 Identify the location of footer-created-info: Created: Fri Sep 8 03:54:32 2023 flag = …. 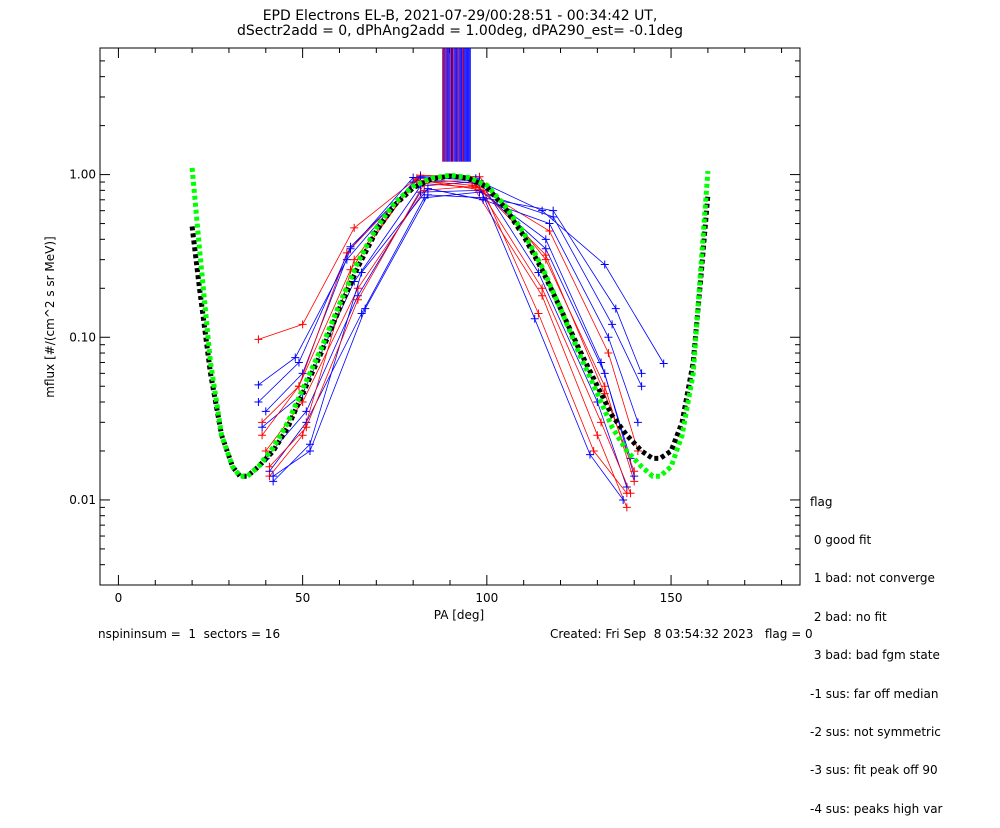
(681, 634).